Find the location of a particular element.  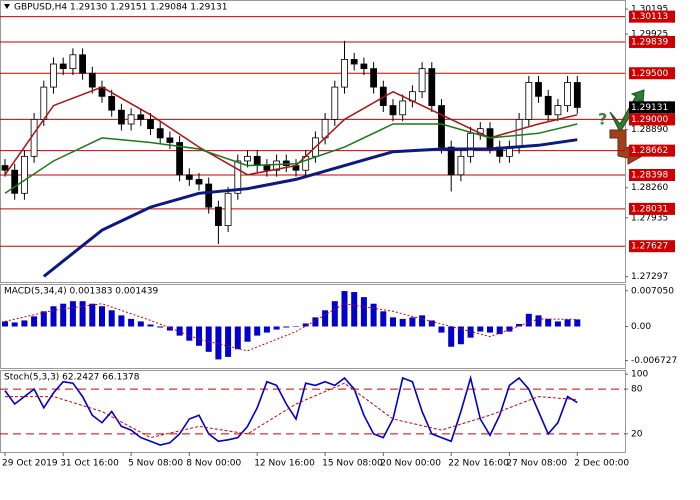

y-tick-label: 1.27297 is located at coordinates (649, 277).